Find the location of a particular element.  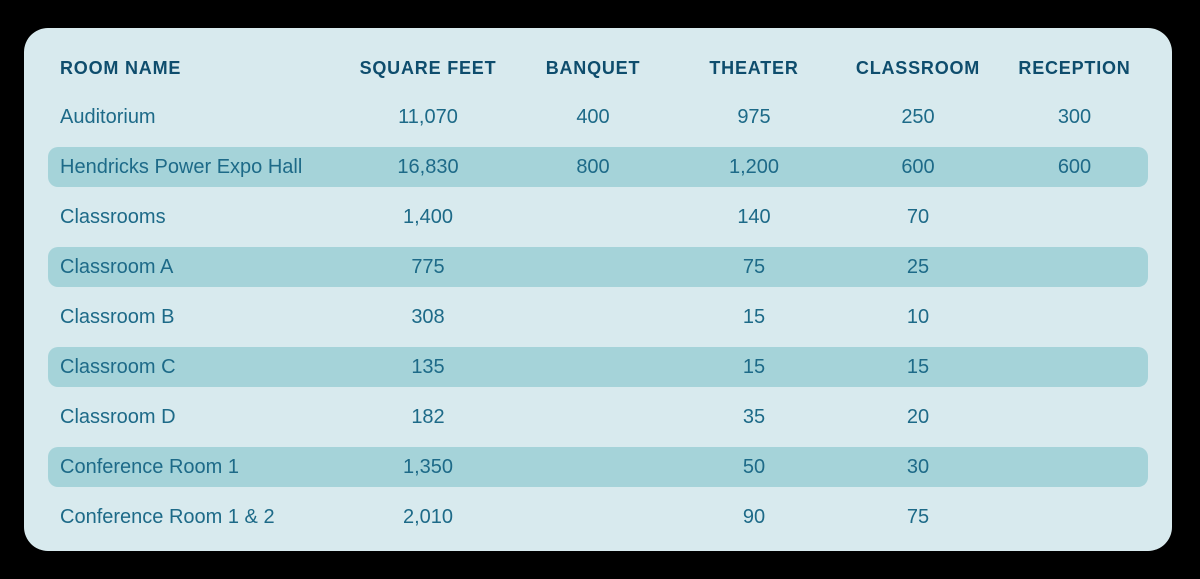

capacity-value-cell: 1,200 is located at coordinates (754, 166).